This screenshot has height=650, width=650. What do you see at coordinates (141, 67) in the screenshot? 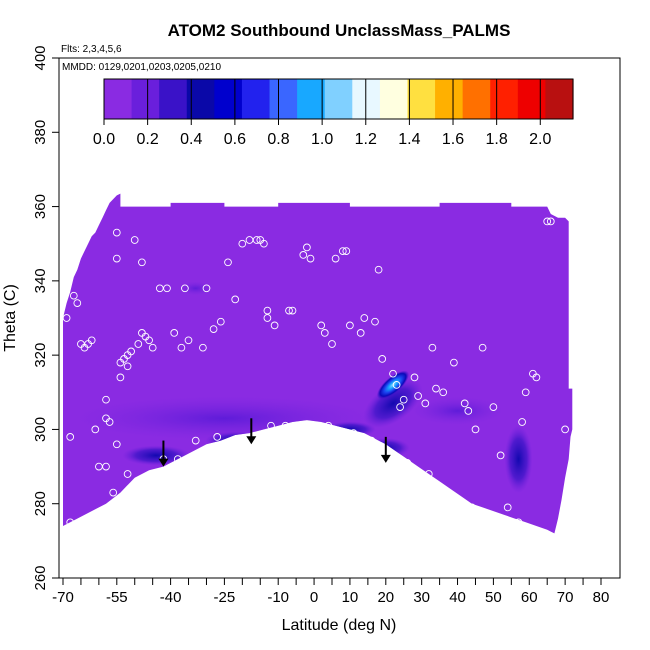
I see `dates-label: MMDD: 0129,0201,0203,0205,0210` at bounding box center [141, 67].